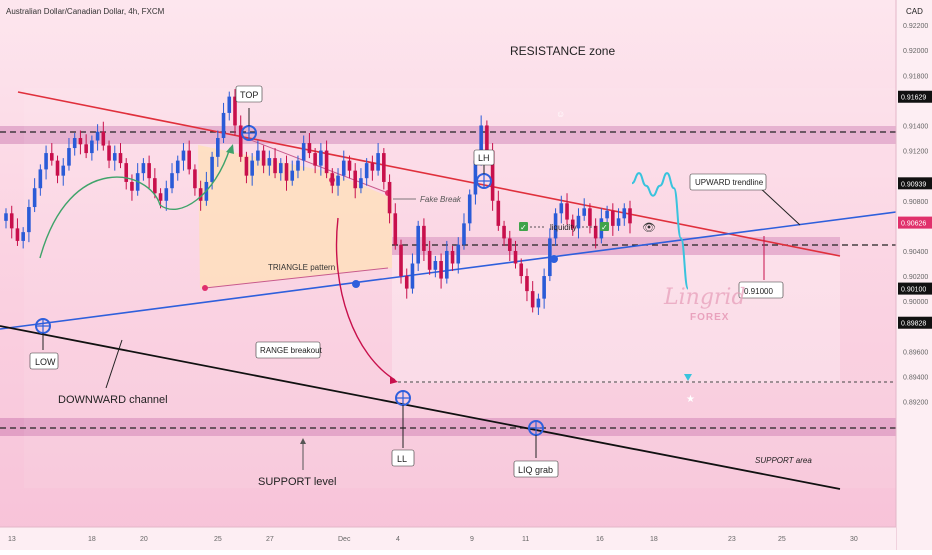 The image size is (932, 555). Describe the element at coordinates (649, 228) in the screenshot. I see `eye-icon: 👁` at that location.